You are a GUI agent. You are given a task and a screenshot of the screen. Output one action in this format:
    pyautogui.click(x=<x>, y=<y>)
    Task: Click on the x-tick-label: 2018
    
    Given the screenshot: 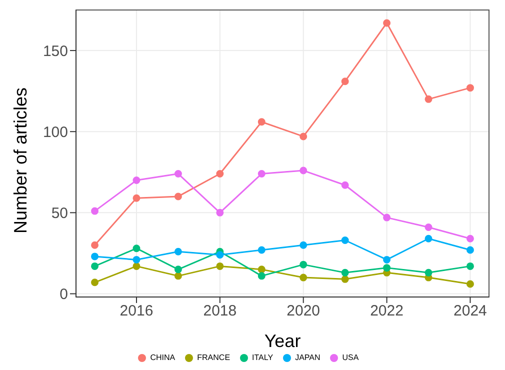 What is the action you would take?
    pyautogui.click(x=220, y=311)
    